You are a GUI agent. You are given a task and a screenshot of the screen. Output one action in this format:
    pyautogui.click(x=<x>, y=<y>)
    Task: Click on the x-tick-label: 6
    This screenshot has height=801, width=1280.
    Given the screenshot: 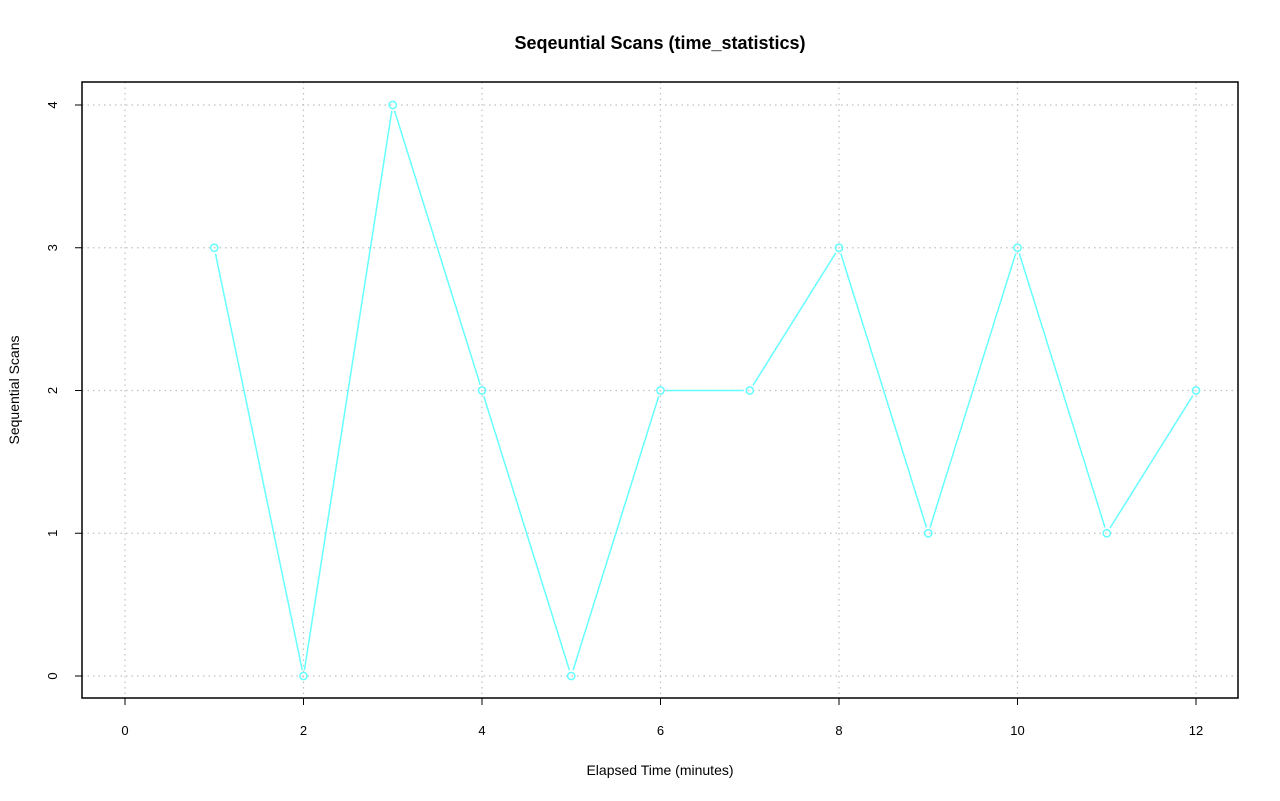 What is the action you would take?
    pyautogui.click(x=660, y=730)
    